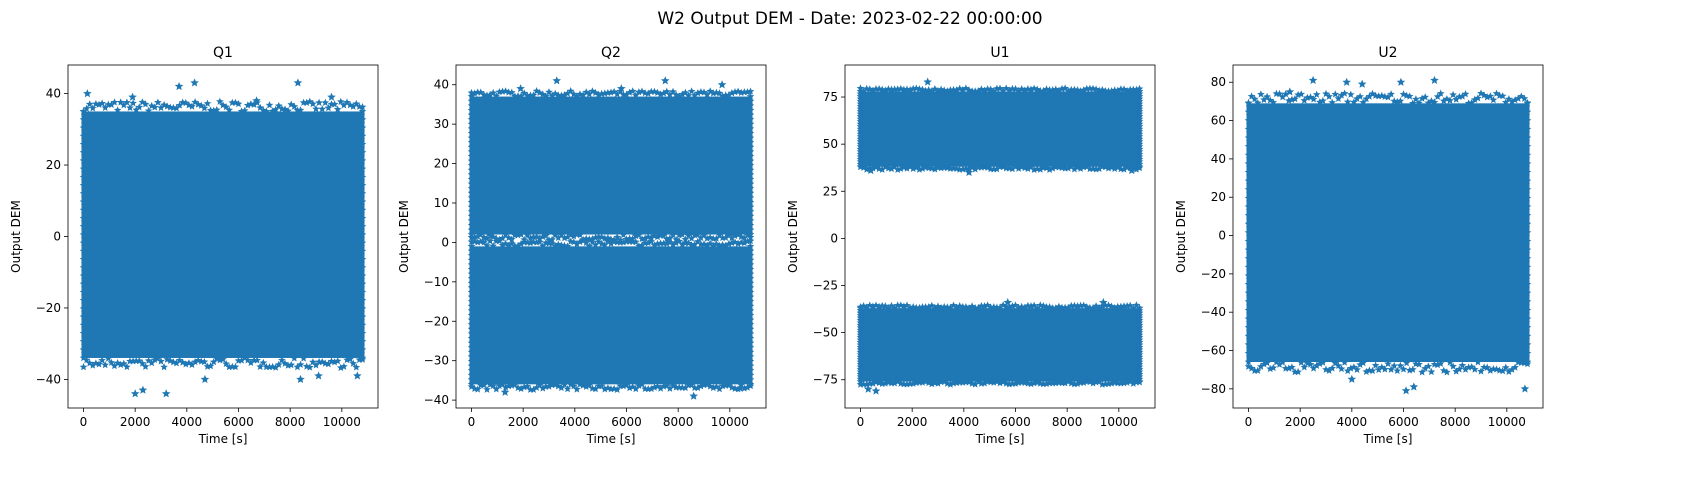  I want to click on y-tick-label: 30, so click(441, 124).